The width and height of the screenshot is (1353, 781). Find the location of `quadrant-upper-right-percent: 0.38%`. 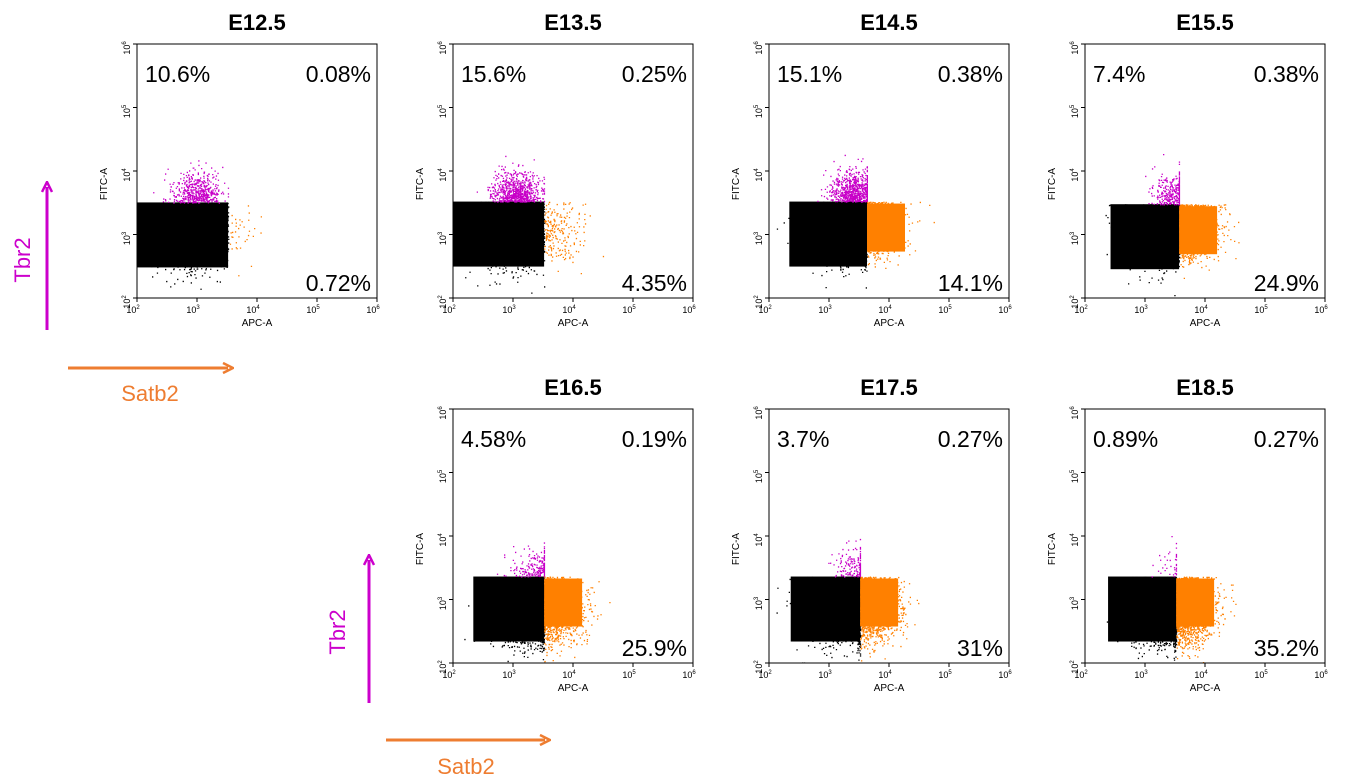

quadrant-upper-right-percent: 0.38% is located at coordinates (1286, 74).